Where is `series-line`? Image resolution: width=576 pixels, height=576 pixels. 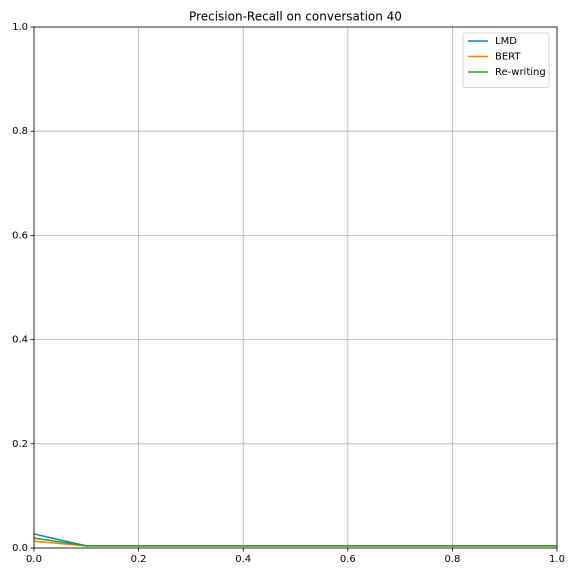 series-line is located at coordinates (295, 542).